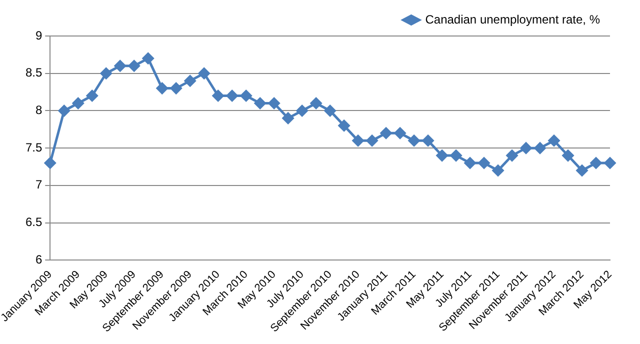  I want to click on y-tick-label: 6, so click(38, 259).